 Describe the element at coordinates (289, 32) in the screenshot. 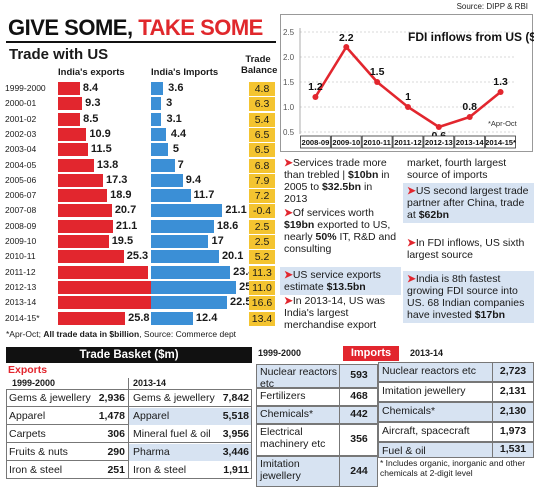

I see `fdi-ytick: 2.5` at that location.